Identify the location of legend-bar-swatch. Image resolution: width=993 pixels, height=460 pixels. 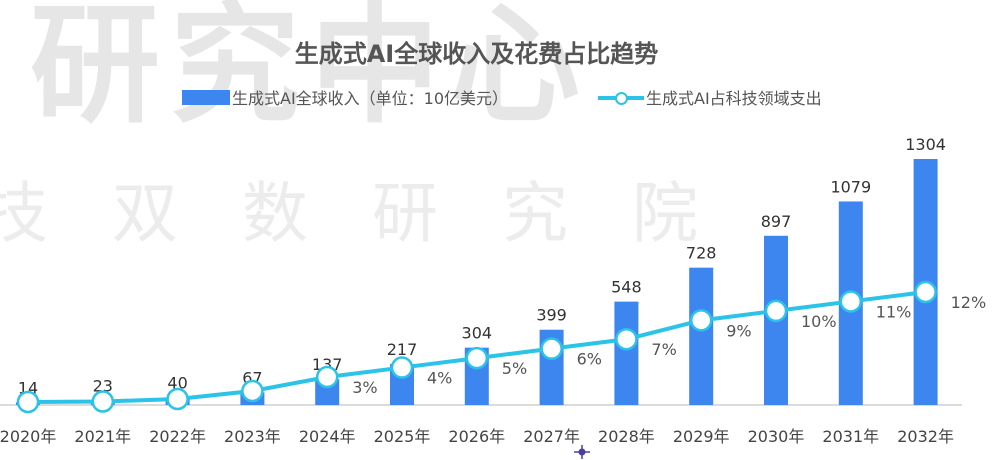
(206, 97).